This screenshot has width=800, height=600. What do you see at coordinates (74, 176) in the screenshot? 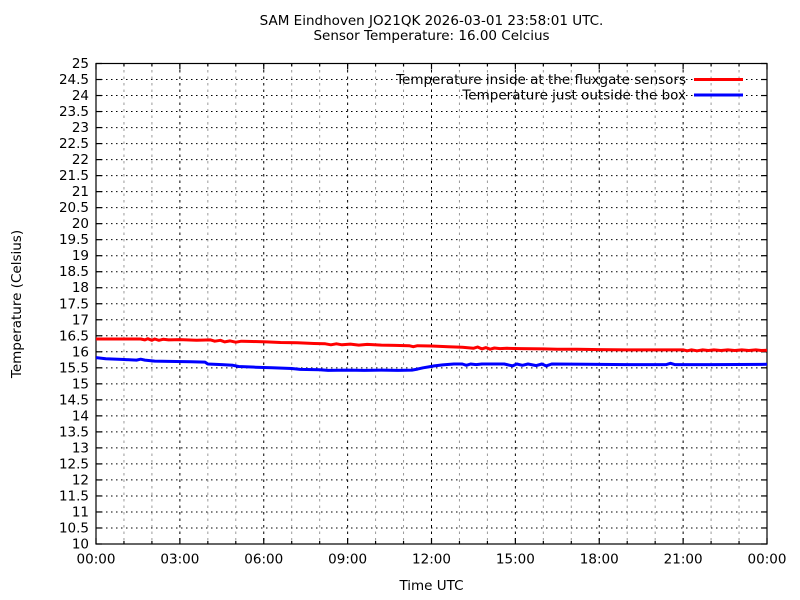
I see `y-tick-label: 21.5` at bounding box center [74, 176].